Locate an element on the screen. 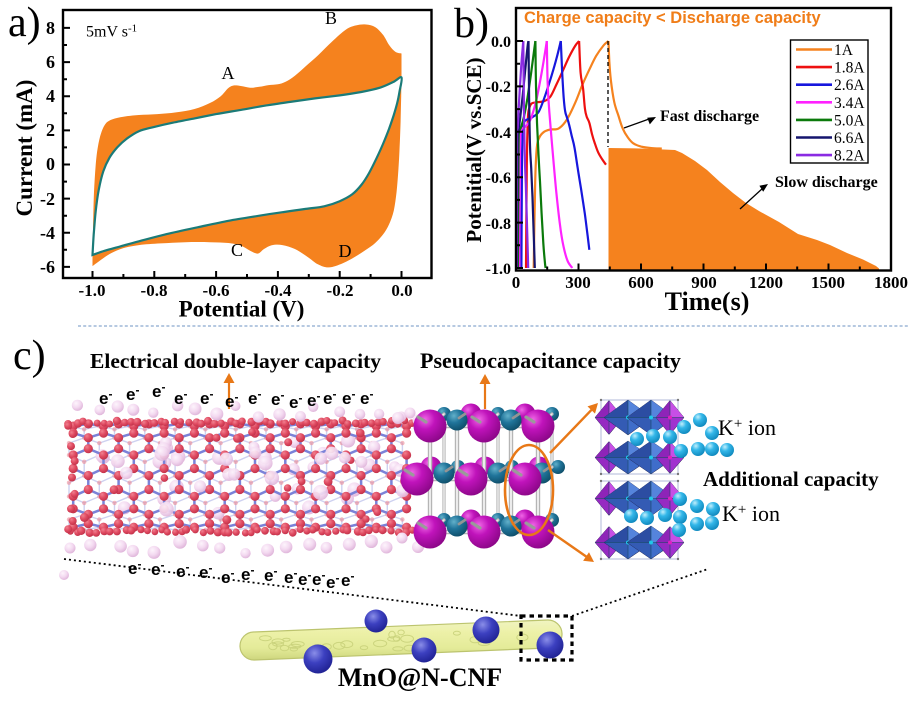 The image size is (917, 704). svg-text: MnO@N-CNF is located at coordinates (420, 677).